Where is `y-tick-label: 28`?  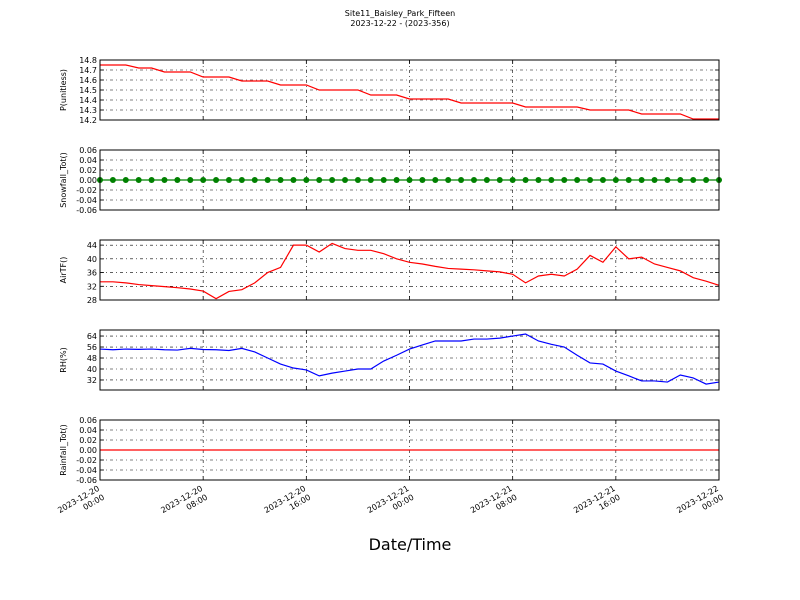
y-tick-label: 28 is located at coordinates (92, 300).